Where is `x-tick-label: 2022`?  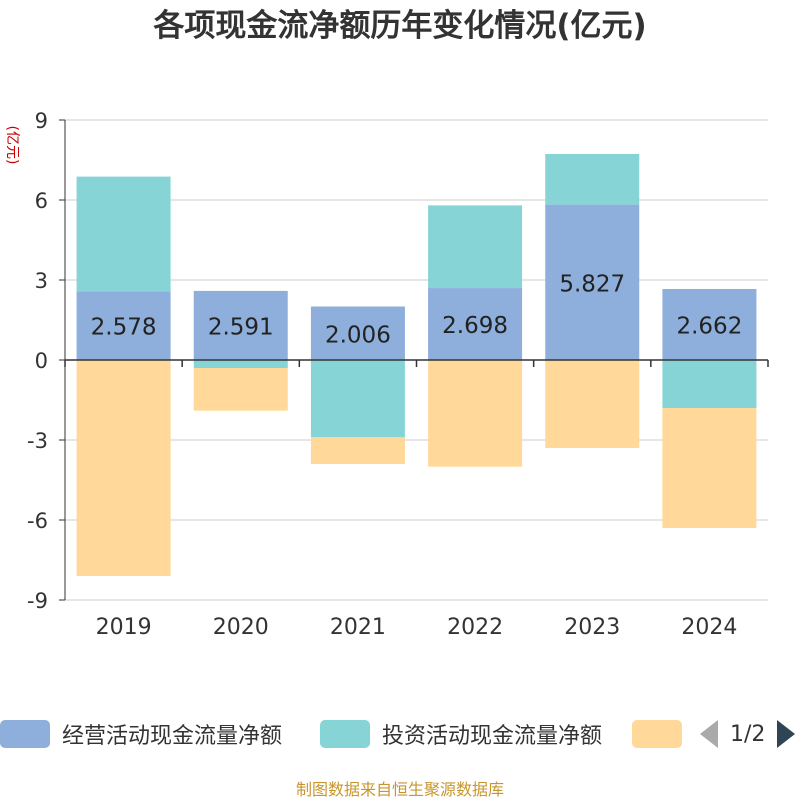
x-tick-label: 2022 is located at coordinates (475, 627).